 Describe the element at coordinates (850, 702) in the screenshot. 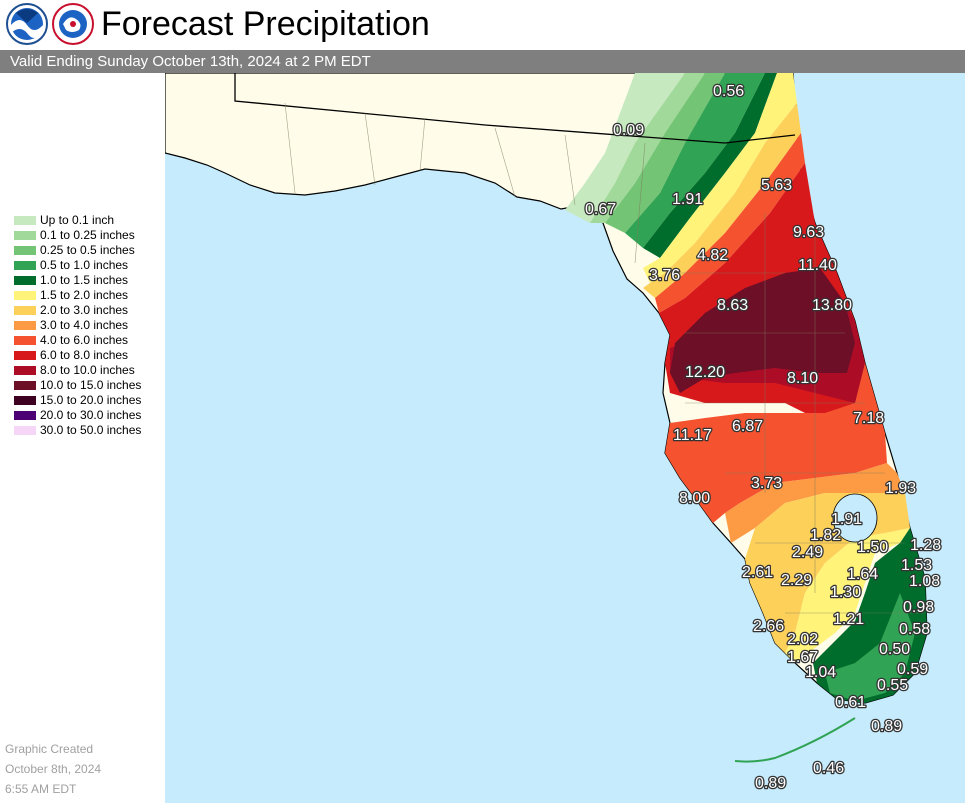

I see `value-label: 0.61` at that location.